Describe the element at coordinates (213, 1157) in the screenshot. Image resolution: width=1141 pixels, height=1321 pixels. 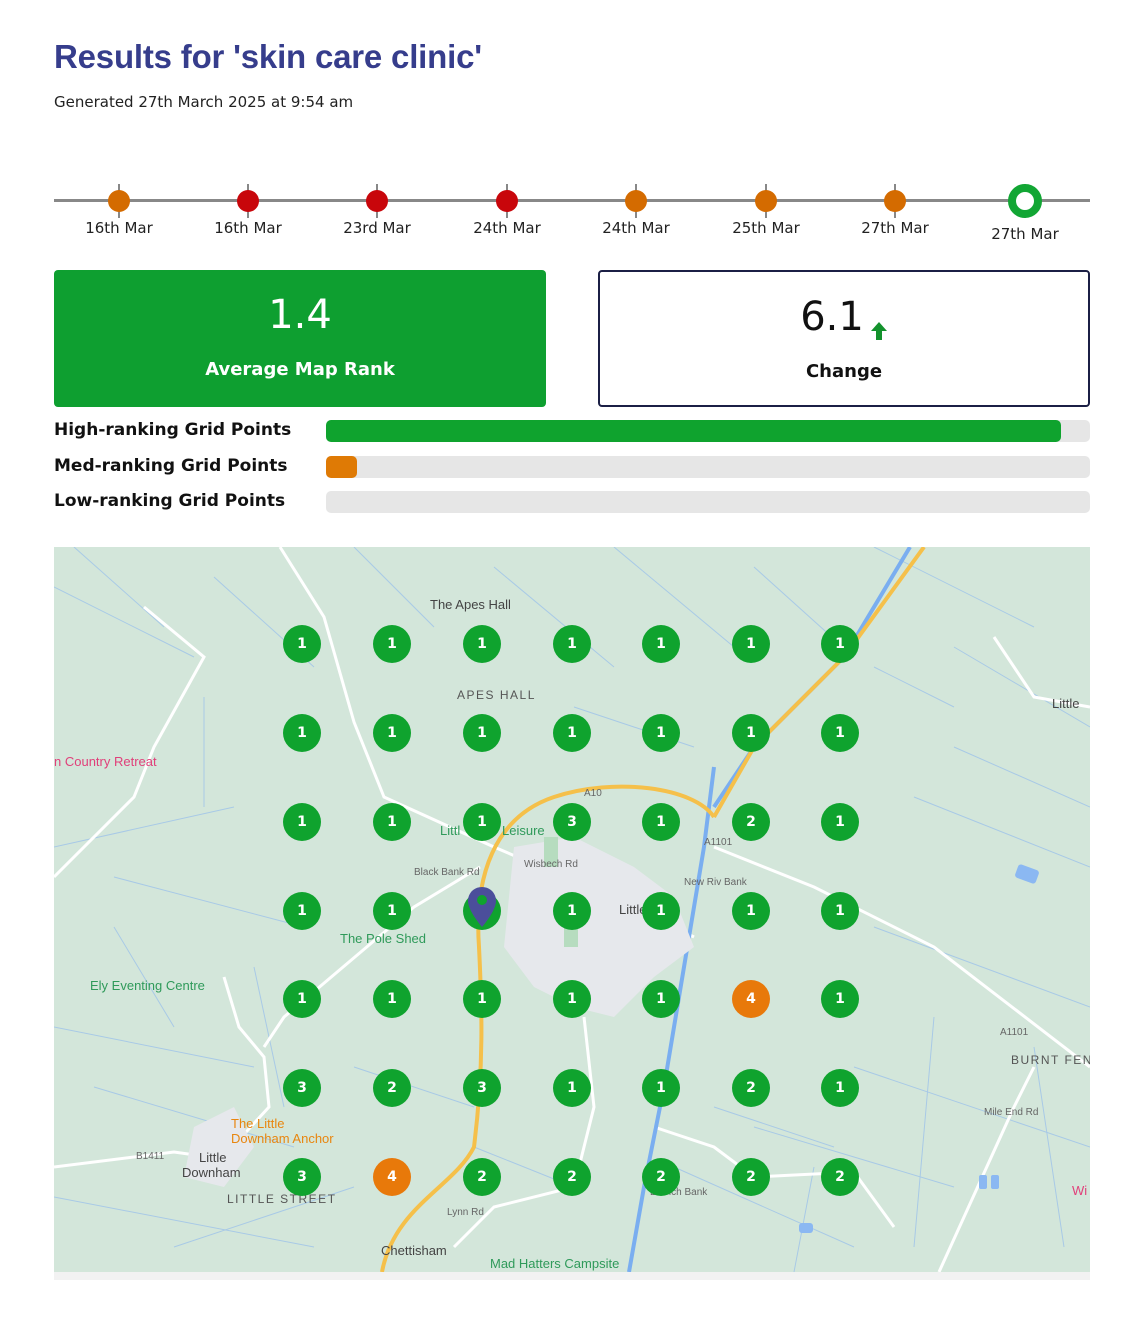
I see `map-place-label: Little` at that location.